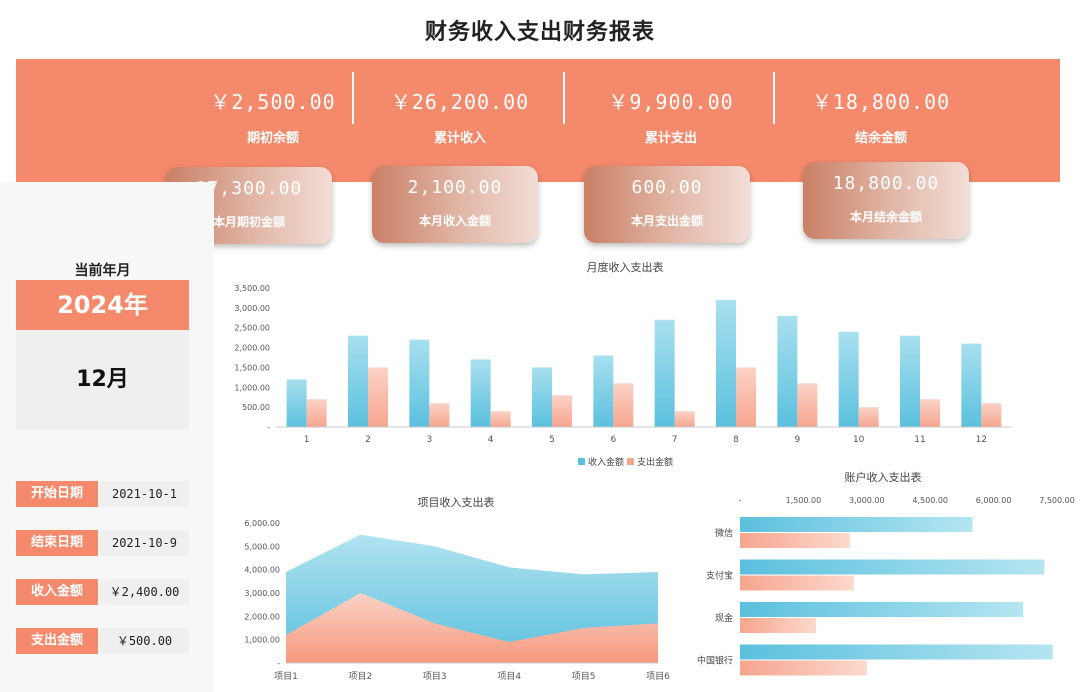 This screenshot has width=1080, height=692. What do you see at coordinates (273, 116) in the screenshot?
I see `summary-opening-balance: ￥2,500.00 期初余额` at bounding box center [273, 116].